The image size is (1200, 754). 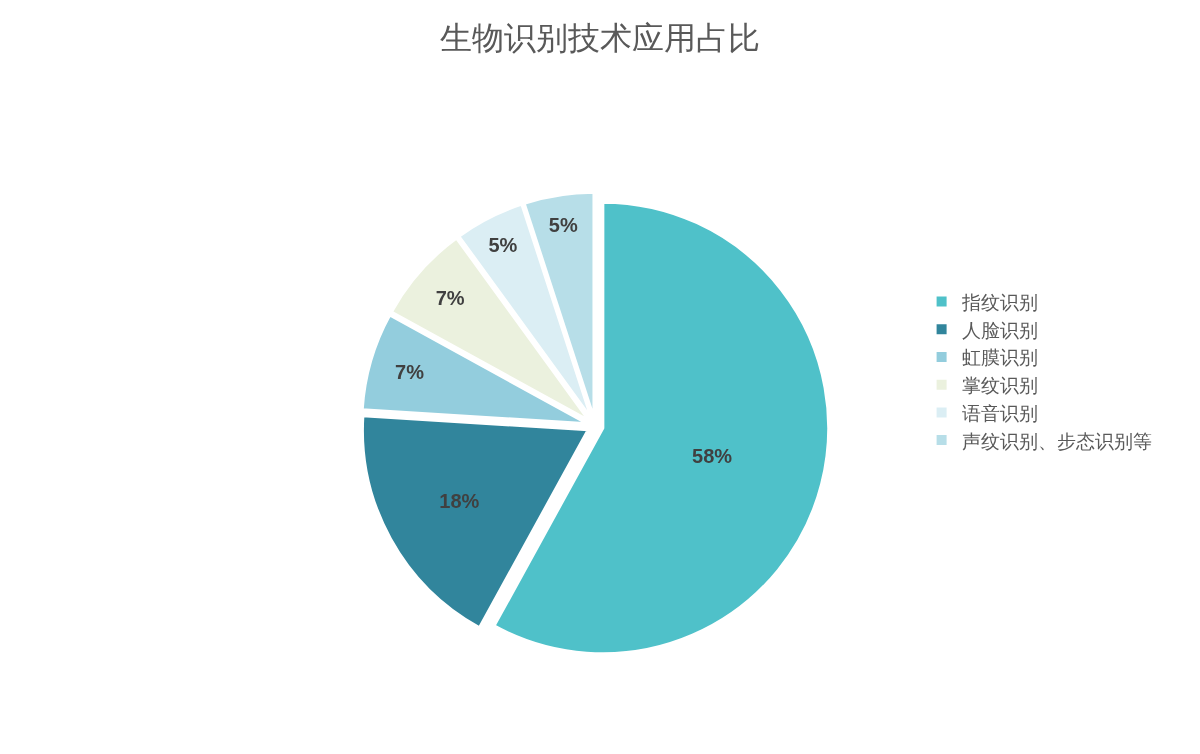 I want to click on legend-label: 人脸识别, so click(x=999, y=329).